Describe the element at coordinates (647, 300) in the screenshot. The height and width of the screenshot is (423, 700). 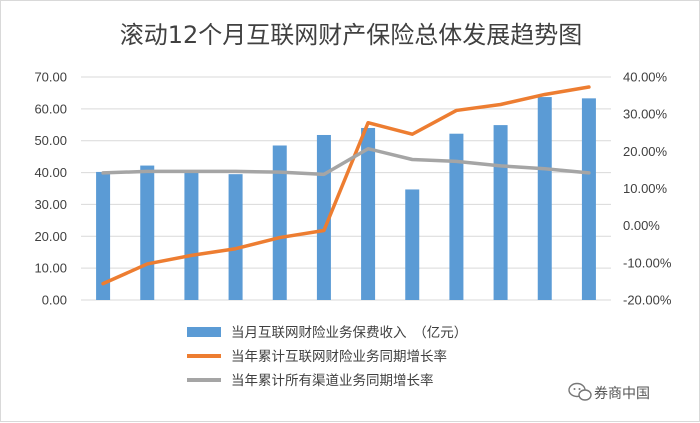
I see `right-tick-label: -20.00%` at that location.